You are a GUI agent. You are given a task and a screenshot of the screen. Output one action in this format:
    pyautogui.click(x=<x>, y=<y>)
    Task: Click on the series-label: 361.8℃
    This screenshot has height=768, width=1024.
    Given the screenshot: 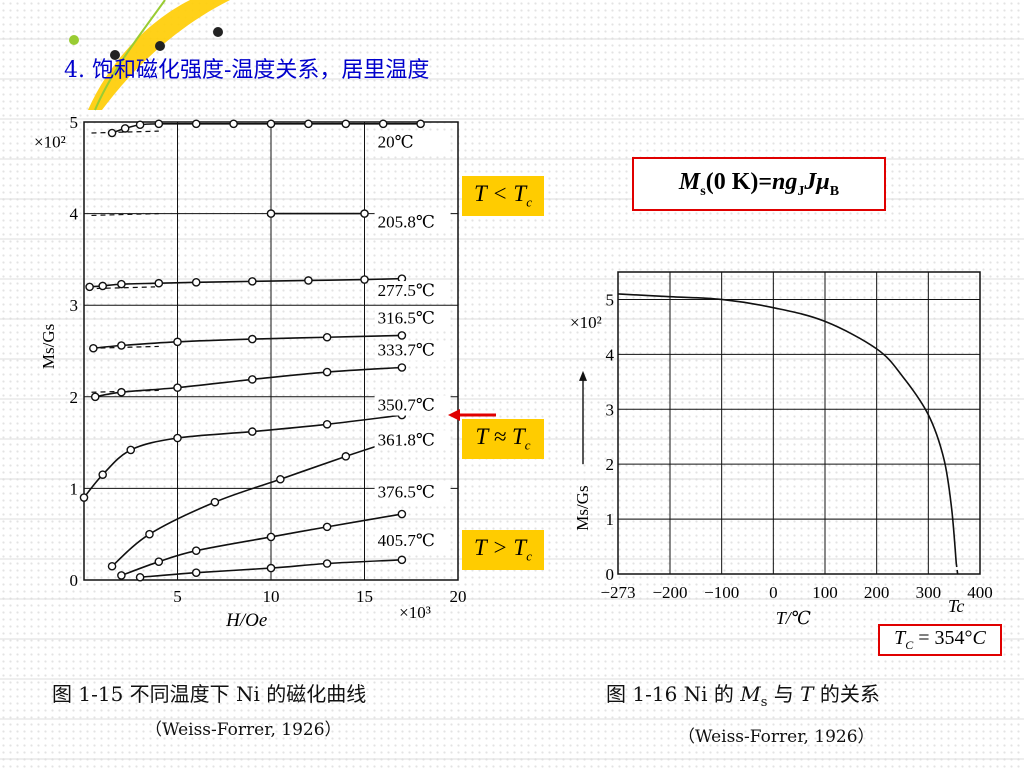 What is the action you would take?
    pyautogui.click(x=406, y=439)
    